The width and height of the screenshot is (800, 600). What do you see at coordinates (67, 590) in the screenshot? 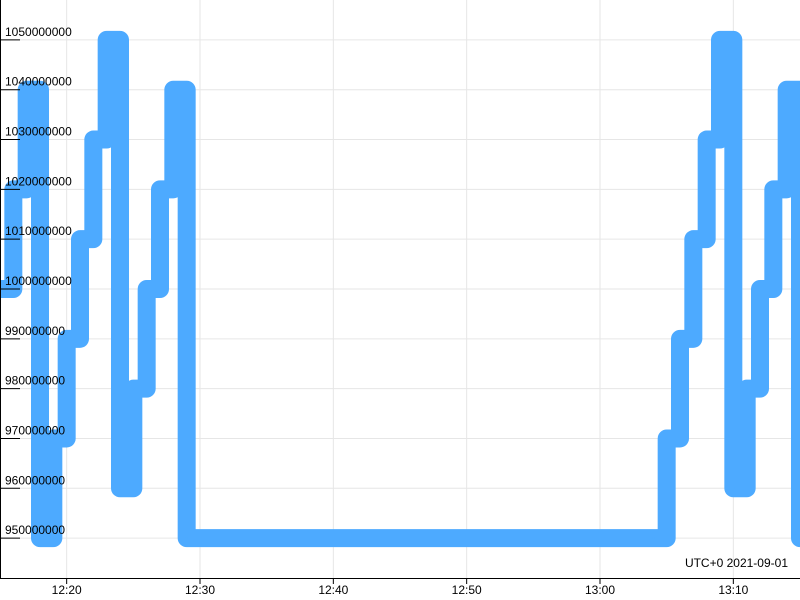
I see `x-tick-label: 12:20` at bounding box center [67, 590].